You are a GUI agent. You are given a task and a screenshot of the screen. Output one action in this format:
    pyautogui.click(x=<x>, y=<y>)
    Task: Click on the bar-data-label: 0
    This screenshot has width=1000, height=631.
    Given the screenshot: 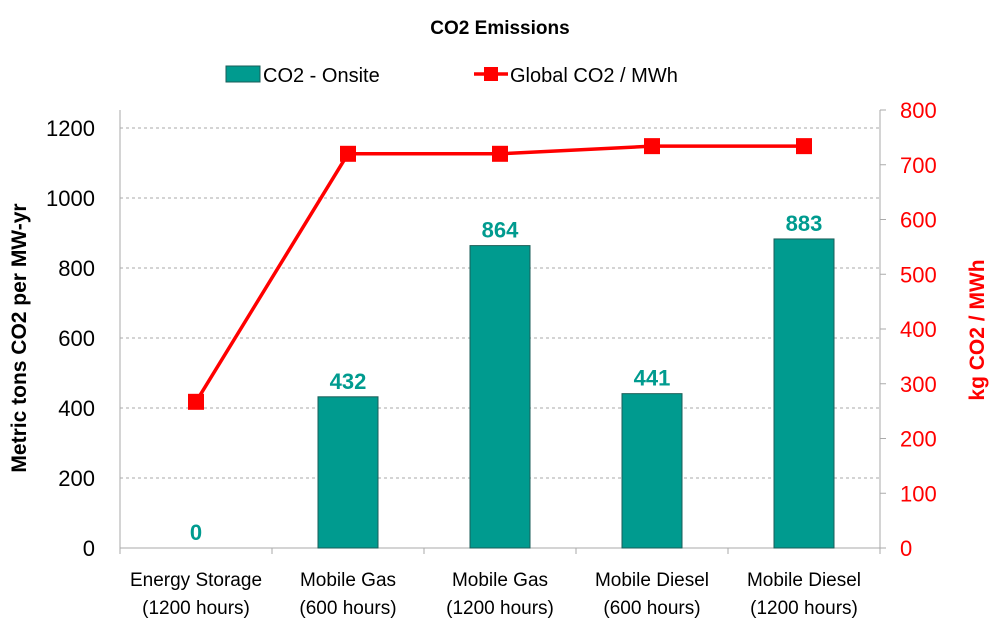 What is the action you would take?
    pyautogui.click(x=196, y=532)
    